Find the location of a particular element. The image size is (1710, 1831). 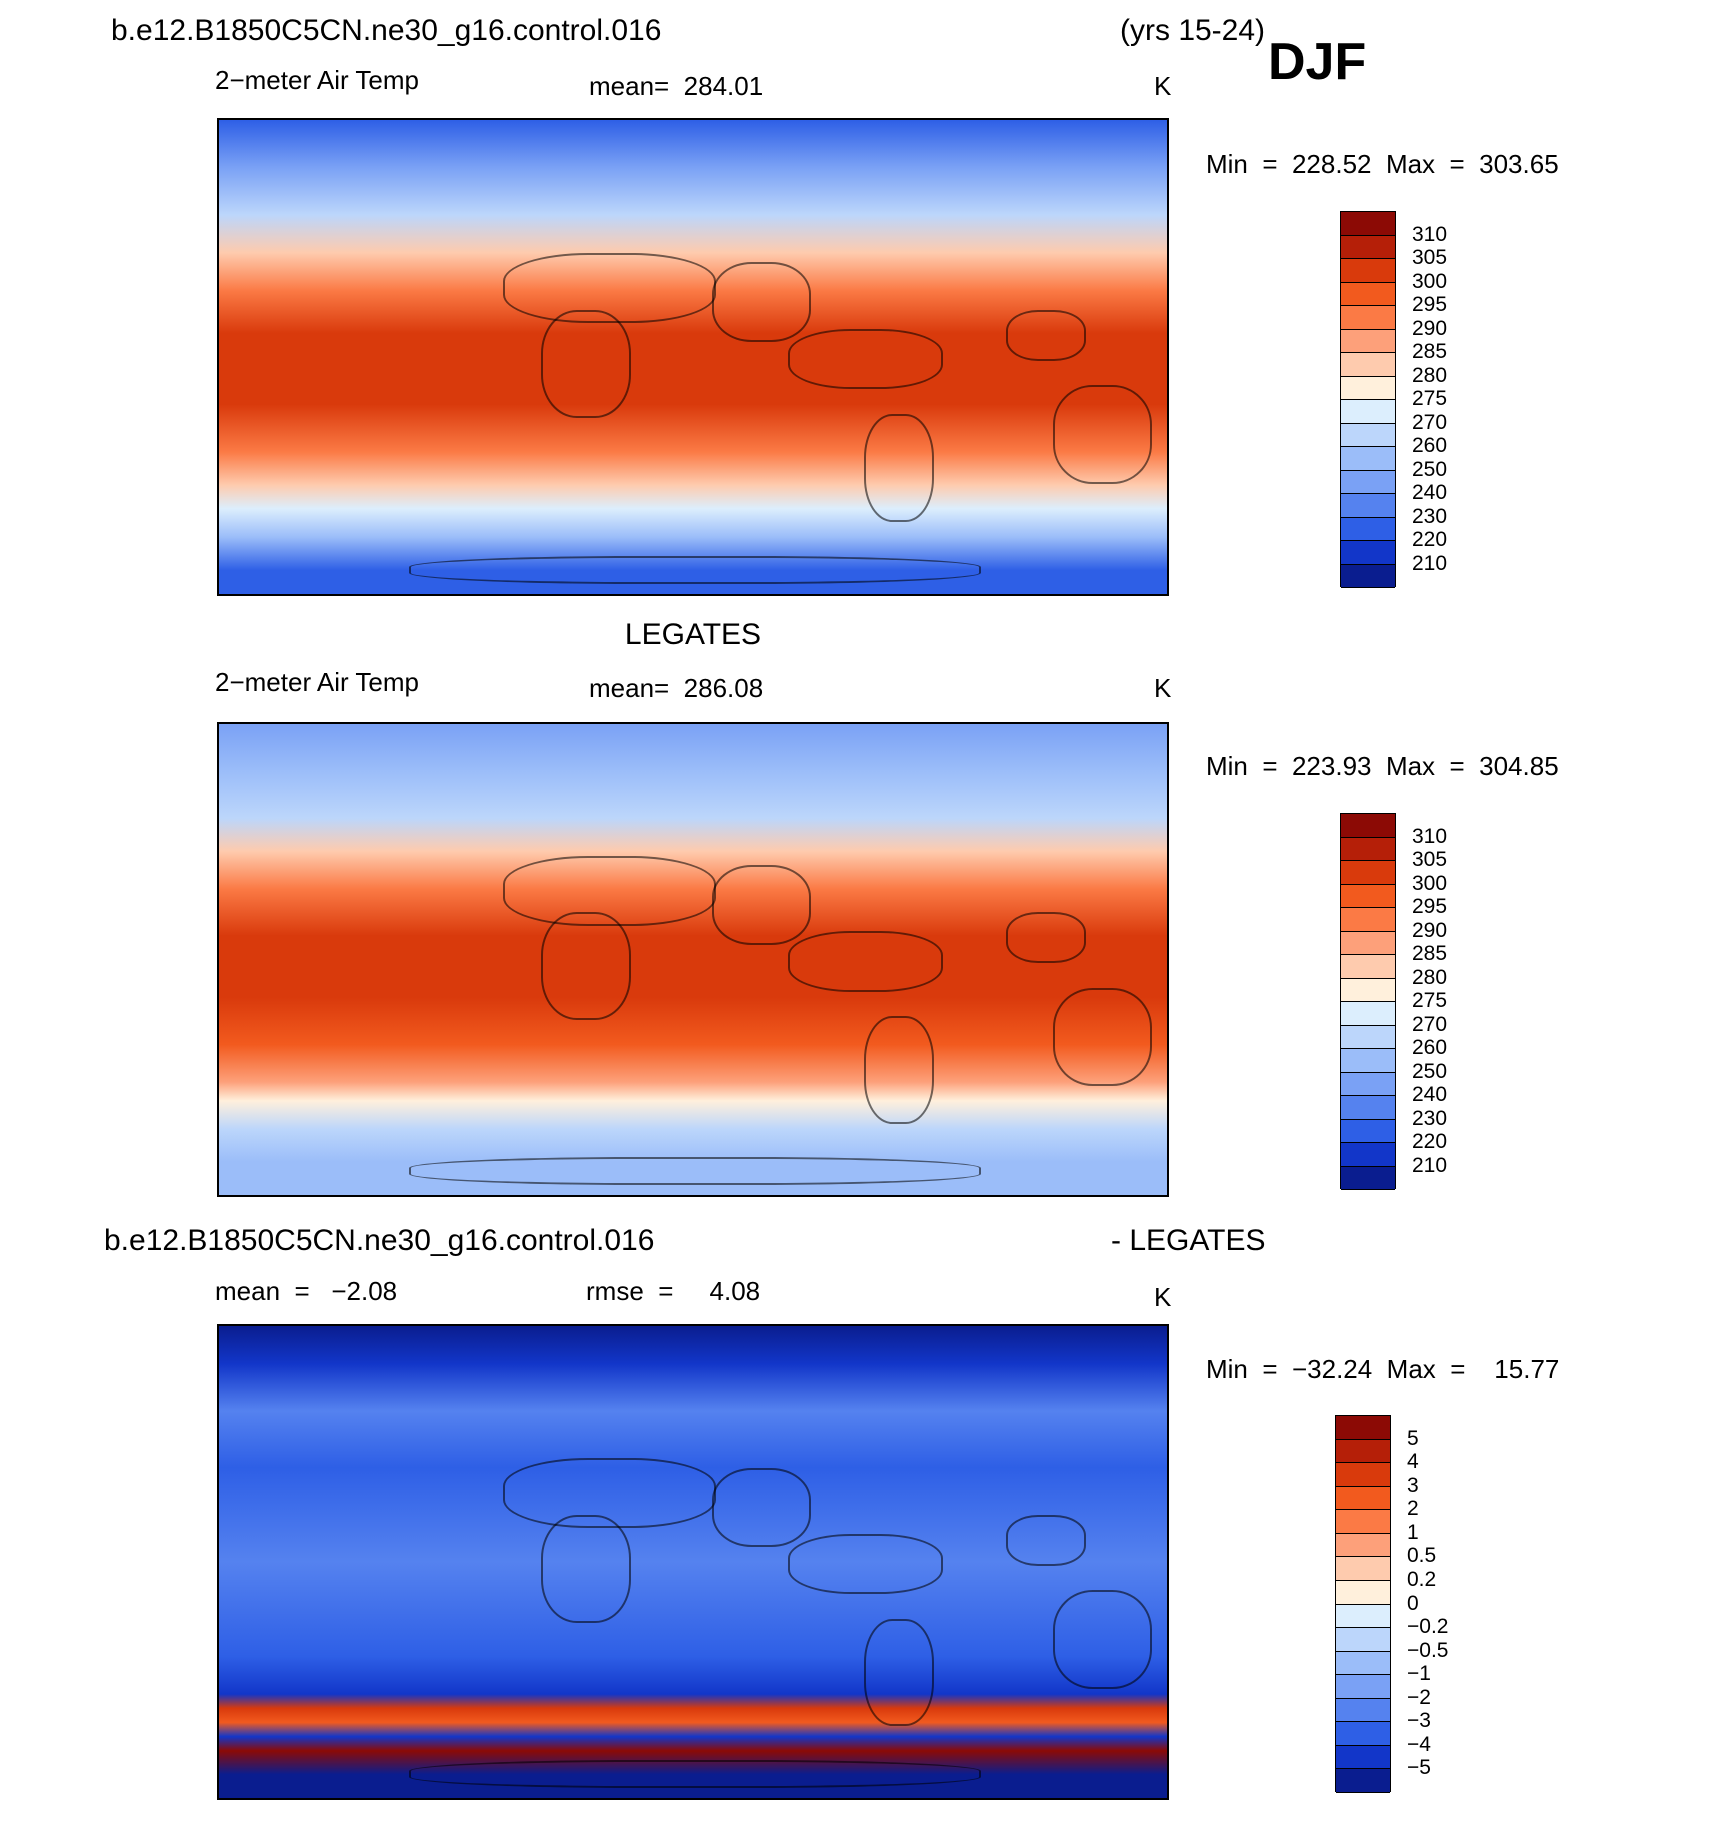

colorbar-label: −0.2 is located at coordinates (1428, 1627).